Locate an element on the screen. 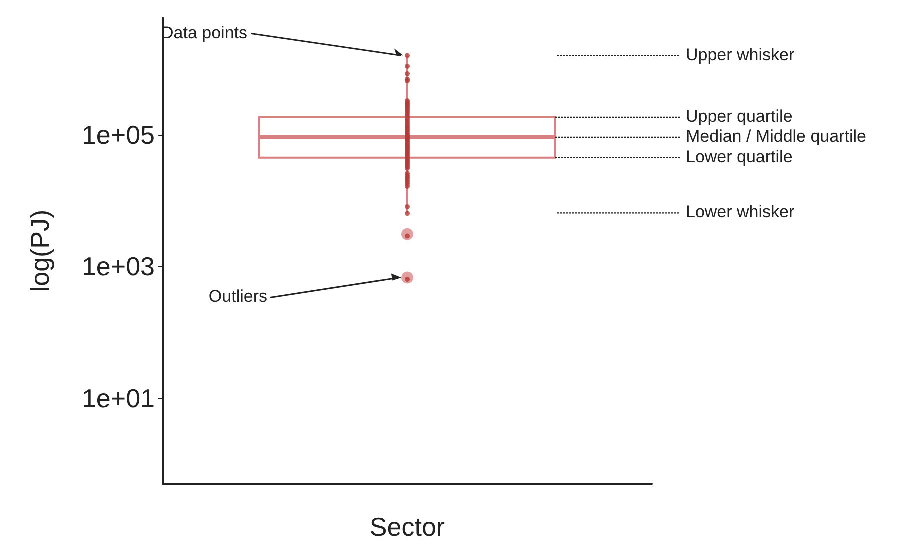  y-axis-title: log(PJ) is located at coordinates (40, 251).